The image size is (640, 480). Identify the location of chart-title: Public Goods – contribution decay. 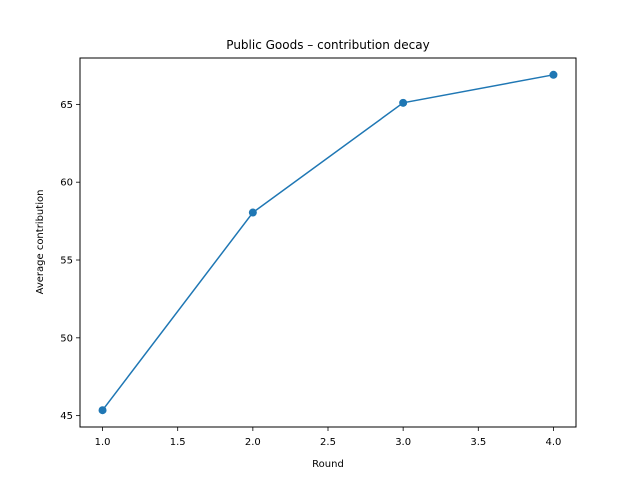
(327, 45).